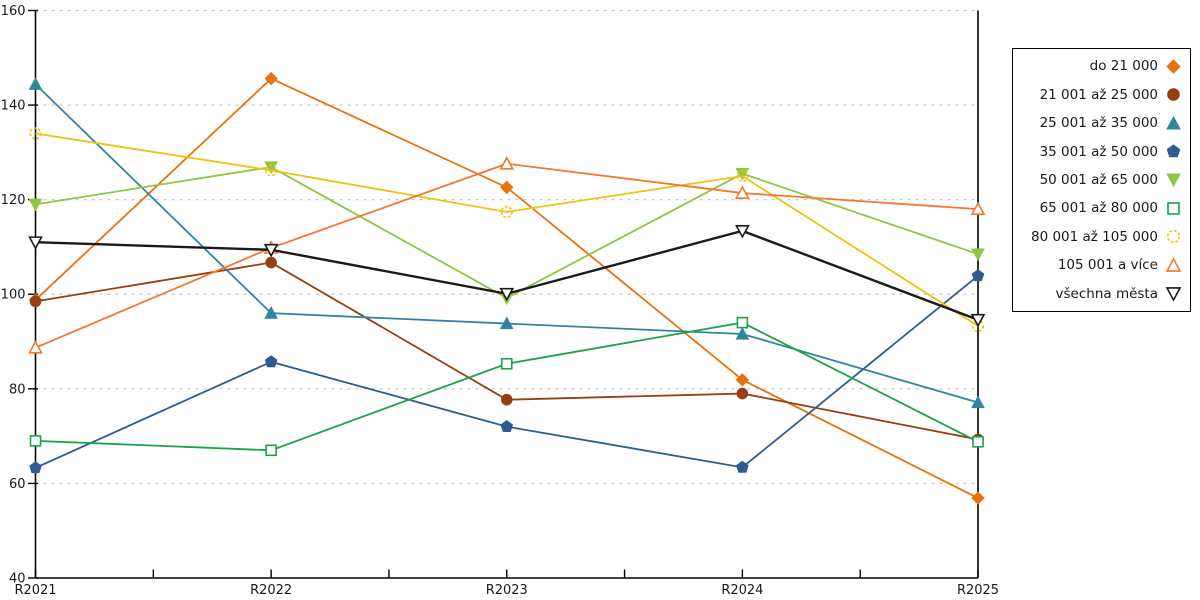  I want to click on data-point-105-001-a-v-ce-r2021, so click(35, 347).